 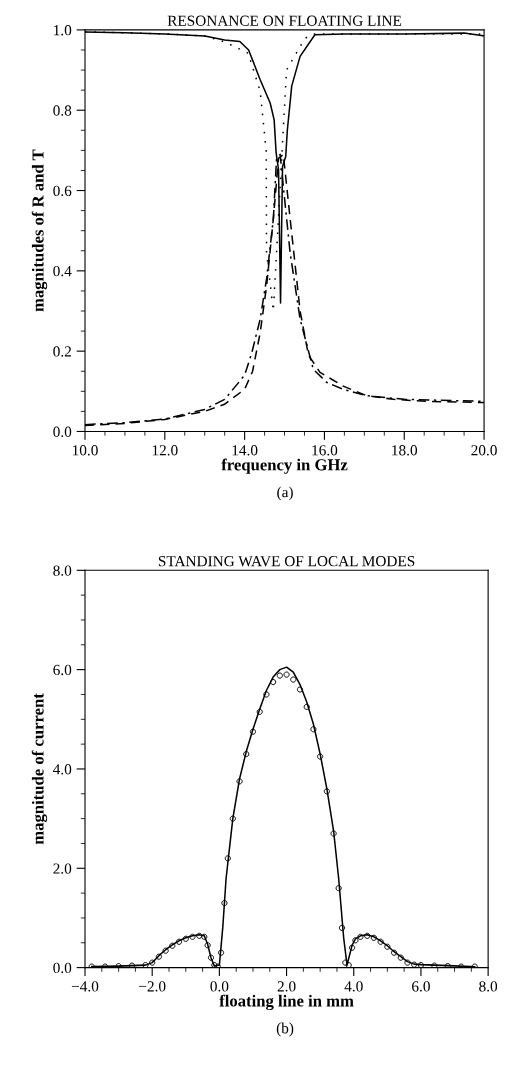 I want to click on y-tick-label: 0.2, so click(x=62, y=351).